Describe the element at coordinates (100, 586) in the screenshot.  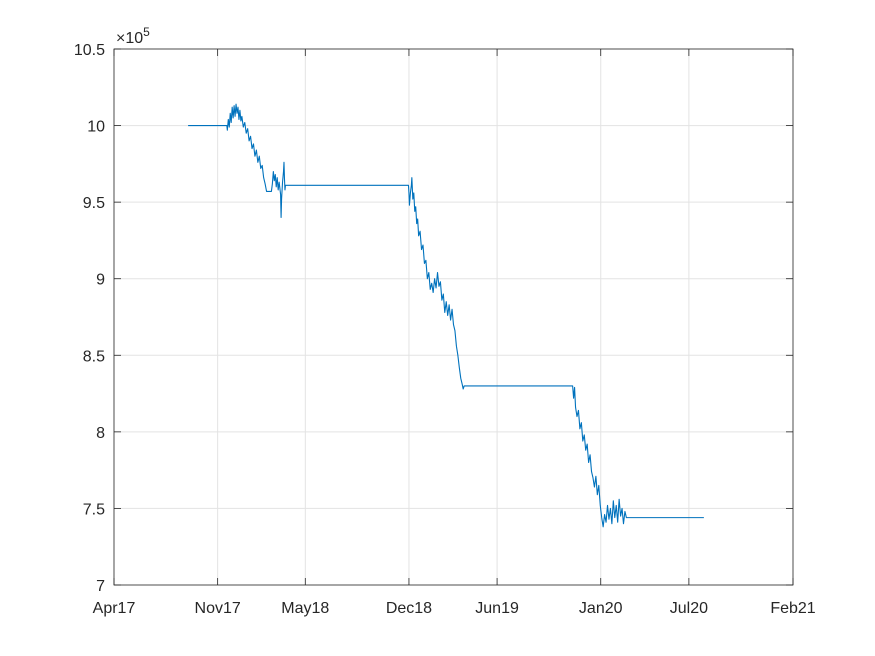
I see `y-tick-label: 7` at that location.